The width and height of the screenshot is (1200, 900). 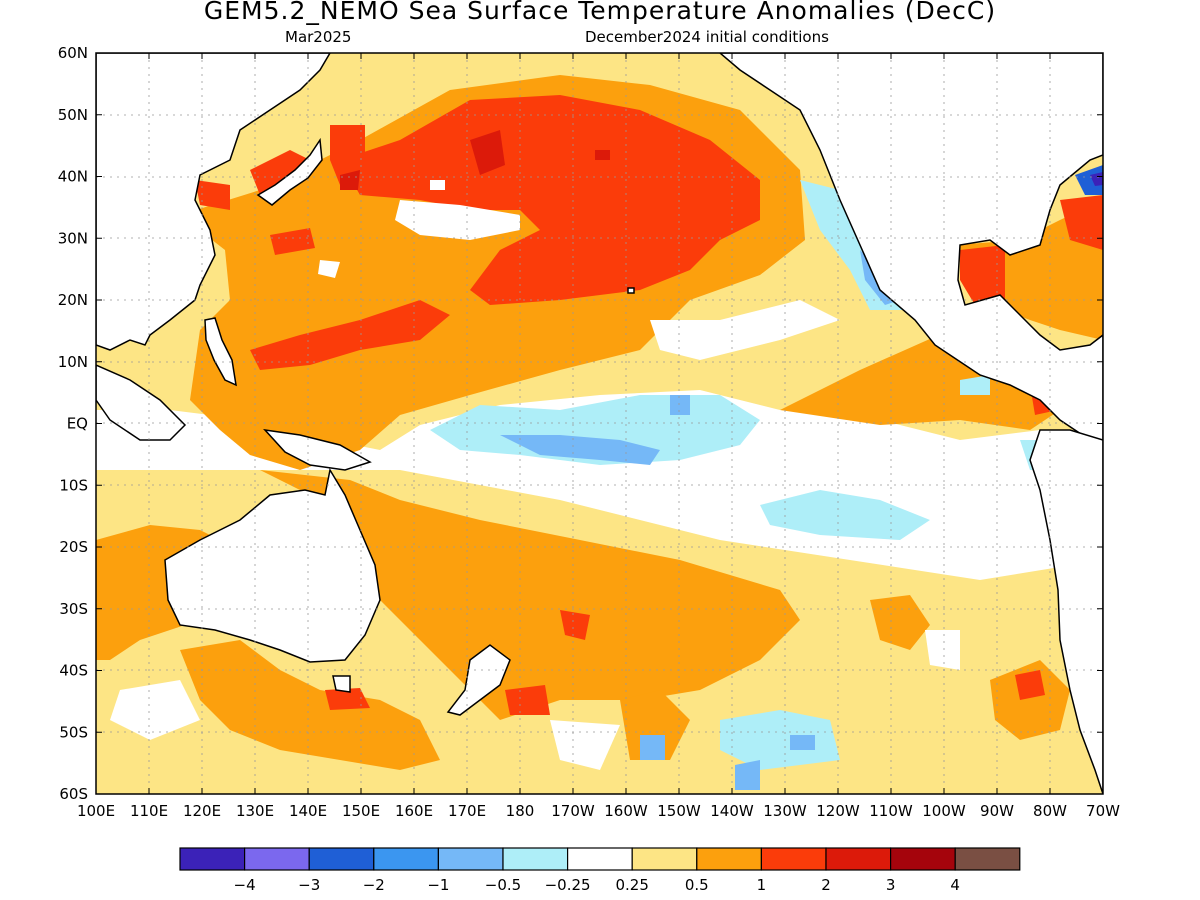 I want to click on lat-tick-label: 40N, so click(x=73, y=177).